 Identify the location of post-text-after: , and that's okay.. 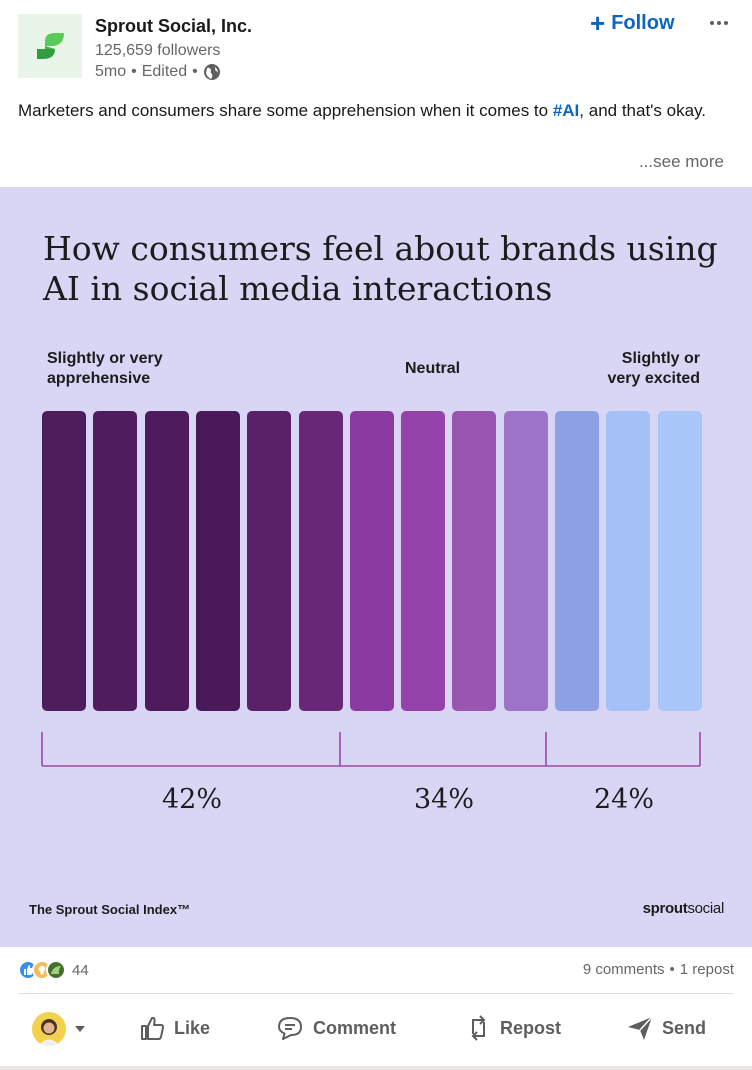
(643, 110).